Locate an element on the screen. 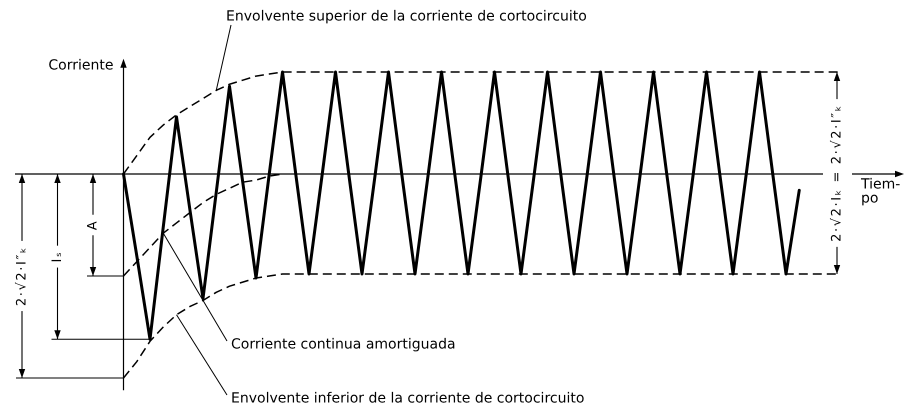  x-axis-title: Tiem-po is located at coordinates (880, 191).